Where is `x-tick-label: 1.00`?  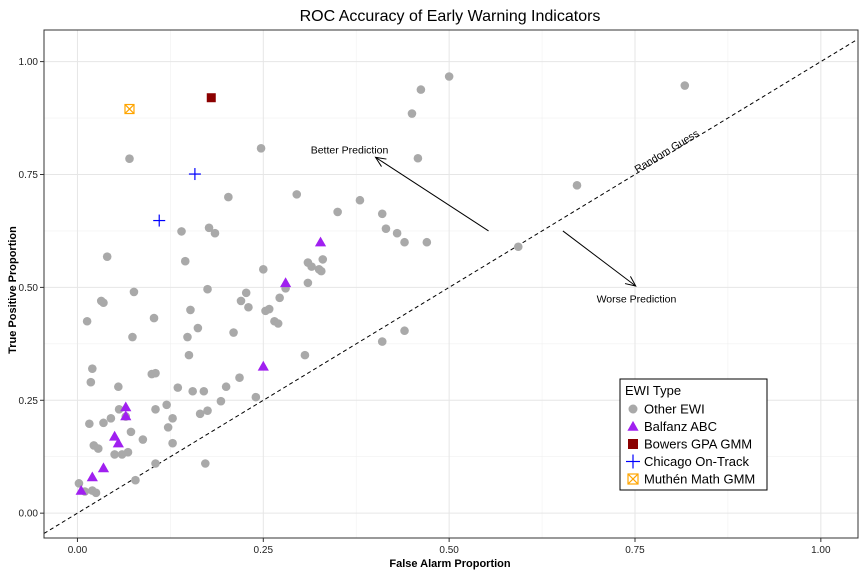 x-tick-label: 1.00 is located at coordinates (821, 550).